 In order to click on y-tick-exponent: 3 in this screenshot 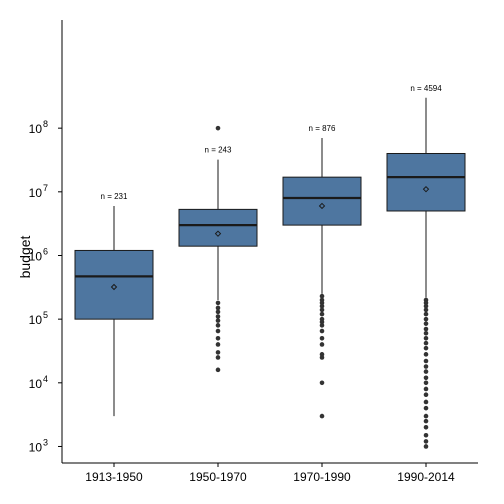, I will do `click(45, 442)`.